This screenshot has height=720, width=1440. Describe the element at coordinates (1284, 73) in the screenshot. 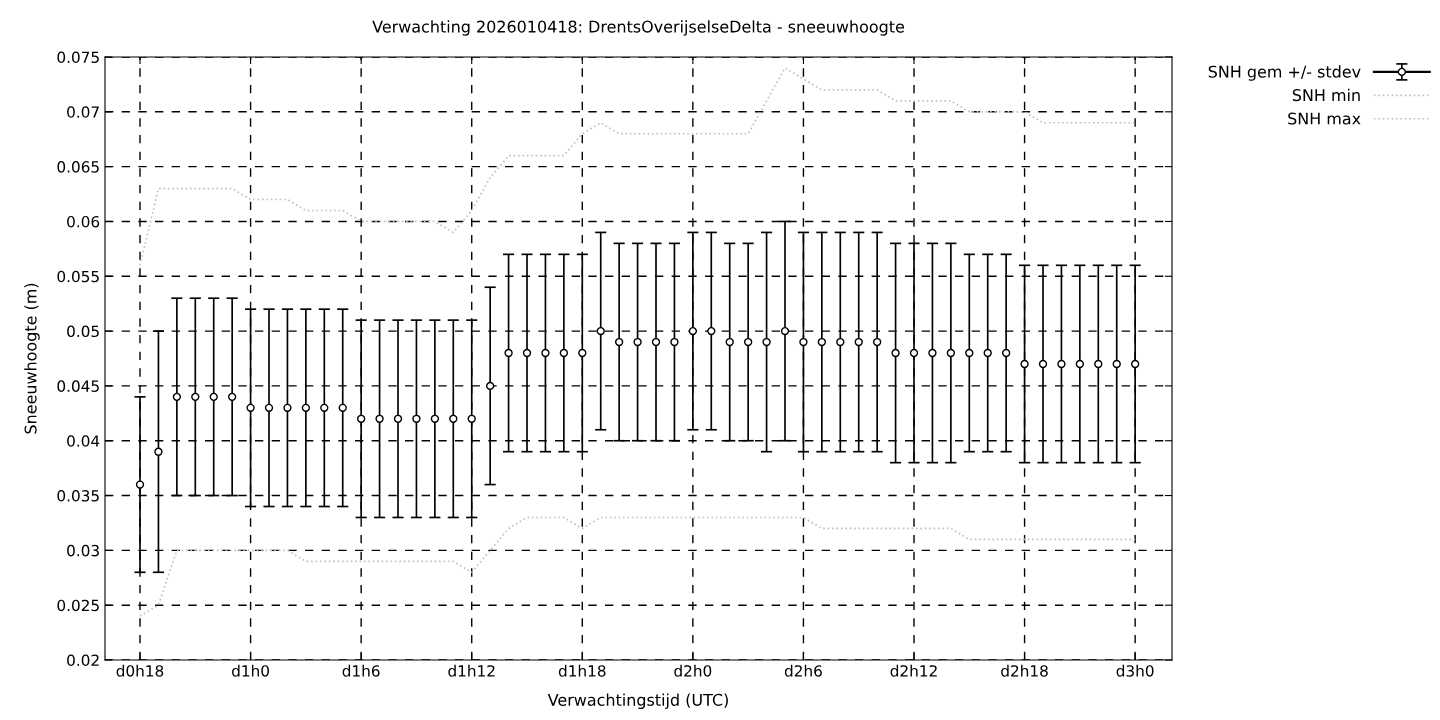

I see `legend-label: SNH gem +/- stdev` at that location.